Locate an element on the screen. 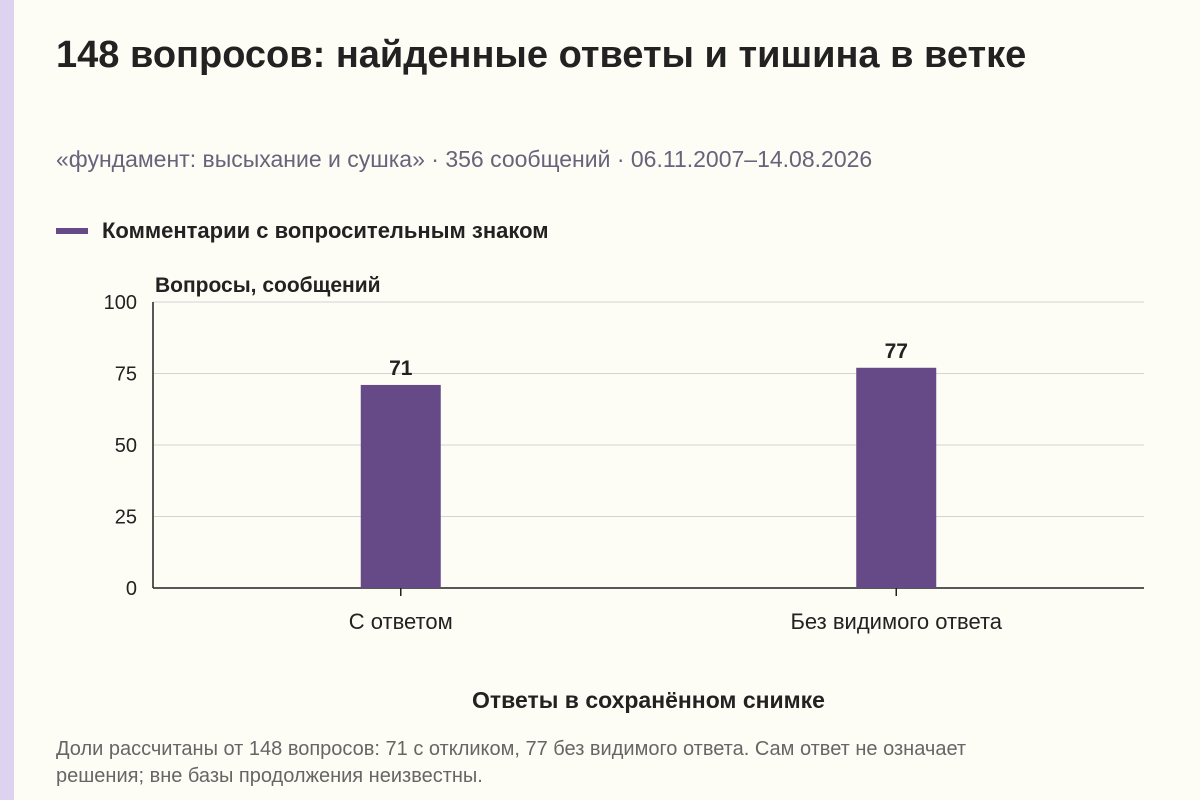  x-tick-label: Без видимого ответа is located at coordinates (896, 621).